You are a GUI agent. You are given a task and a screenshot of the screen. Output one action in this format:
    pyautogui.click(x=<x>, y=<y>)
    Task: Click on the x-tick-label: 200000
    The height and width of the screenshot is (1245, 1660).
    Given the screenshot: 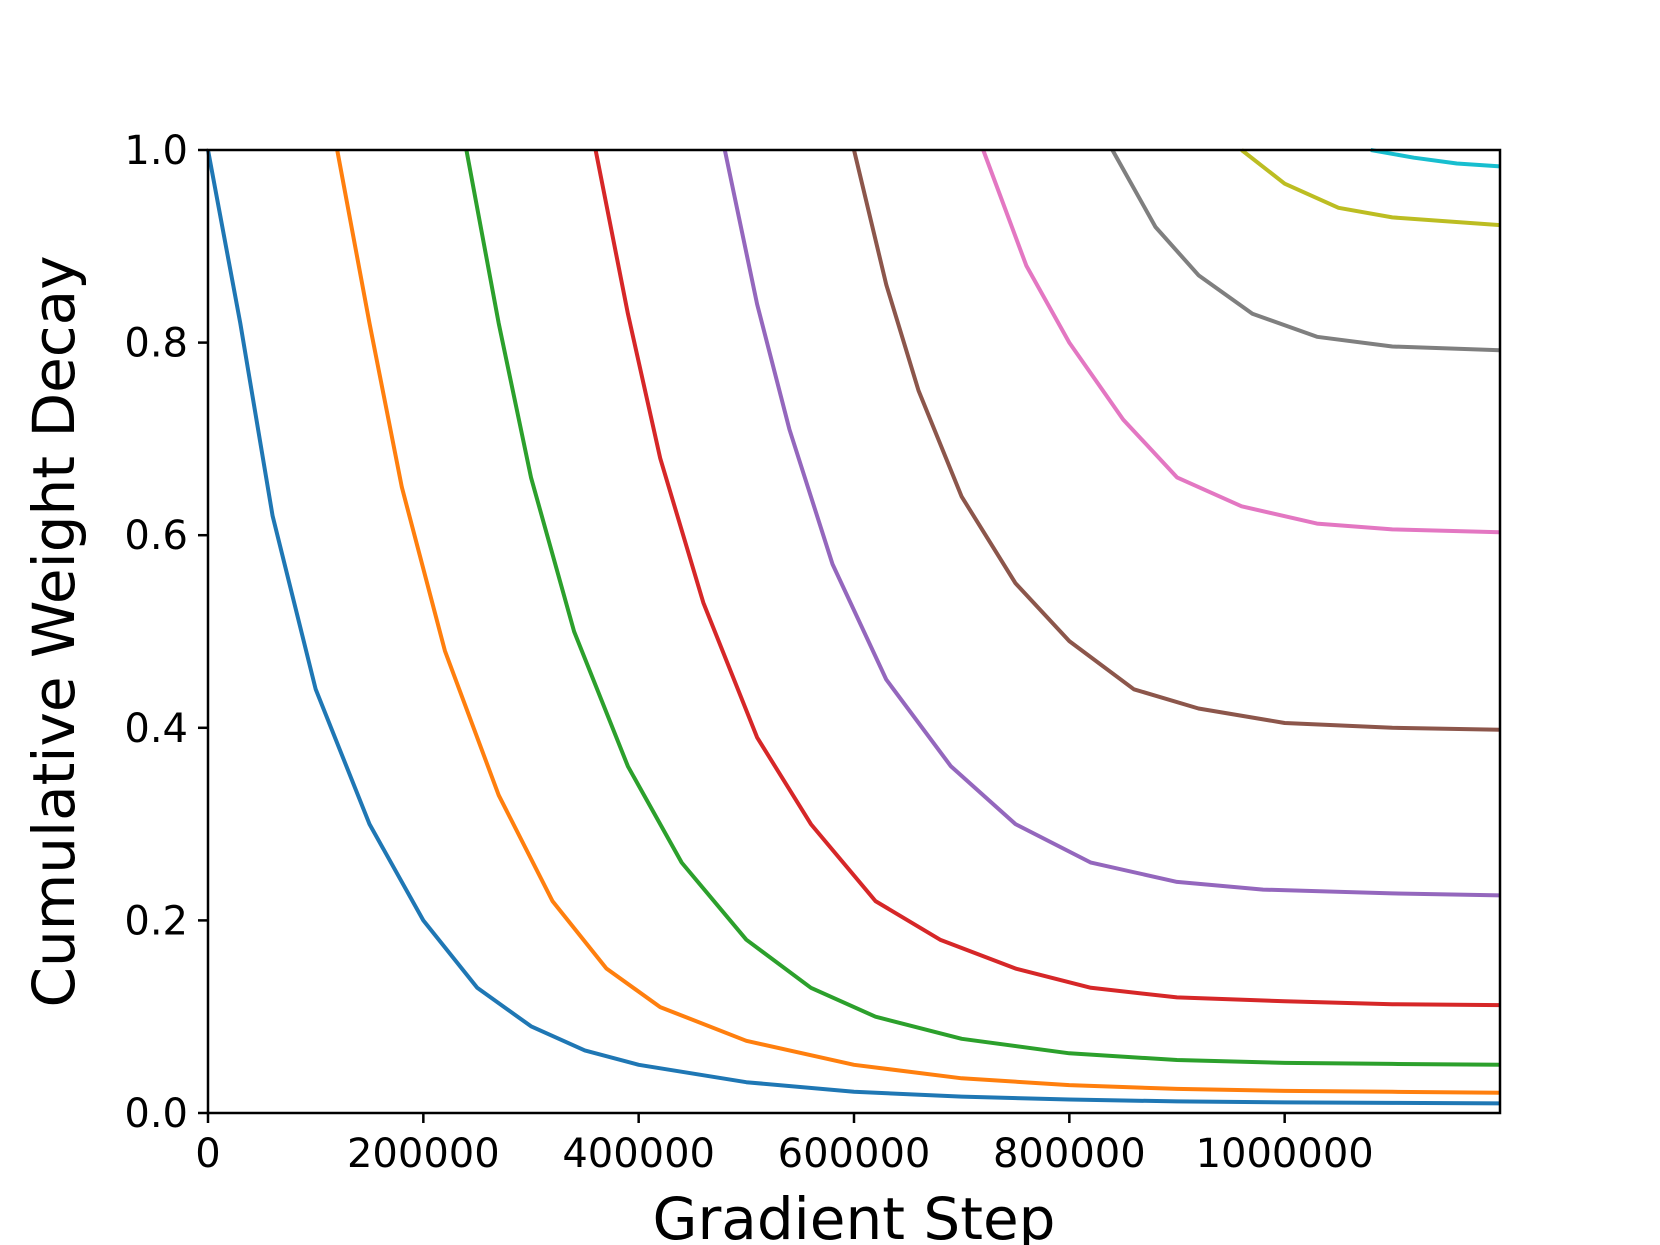 What is the action you would take?
    pyautogui.click(x=423, y=1154)
    